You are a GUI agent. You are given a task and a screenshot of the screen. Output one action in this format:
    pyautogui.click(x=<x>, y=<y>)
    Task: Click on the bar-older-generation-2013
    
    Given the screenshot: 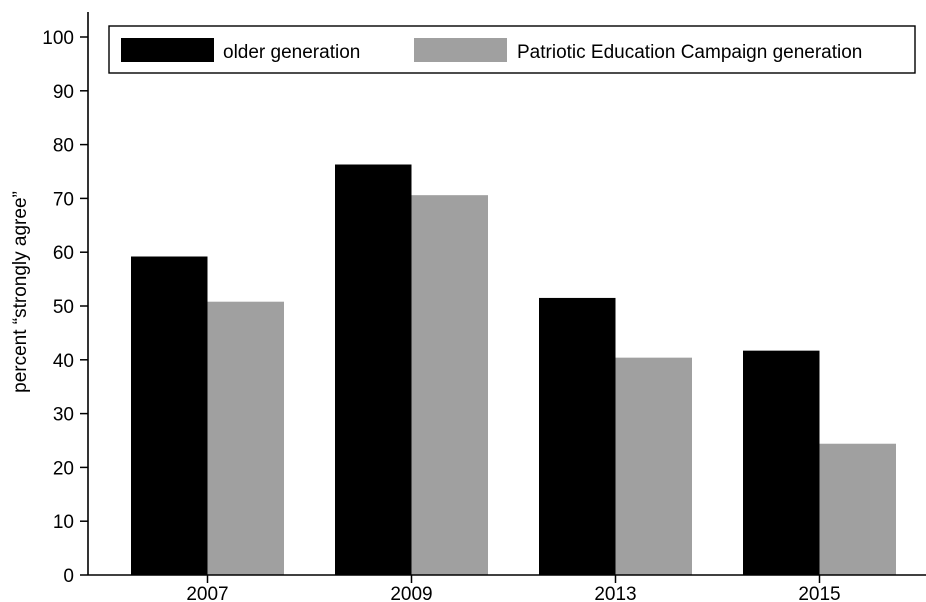 What is the action you would take?
    pyautogui.click(x=577, y=436)
    